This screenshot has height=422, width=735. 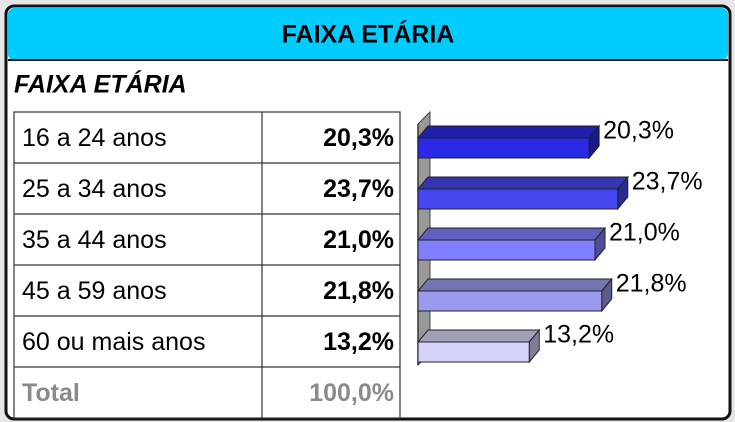 What do you see at coordinates (351, 393) in the screenshot?
I see `total-value: 100,0%` at bounding box center [351, 393].